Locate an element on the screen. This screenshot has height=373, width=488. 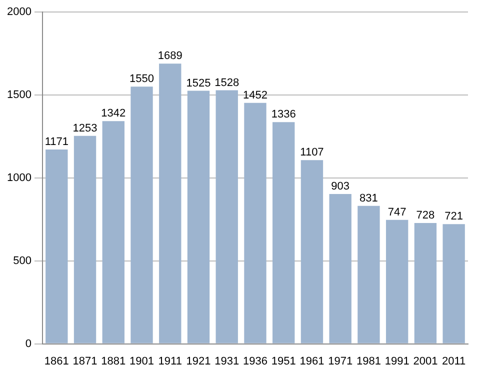
x-tick-label: 1921 is located at coordinates (198, 361).